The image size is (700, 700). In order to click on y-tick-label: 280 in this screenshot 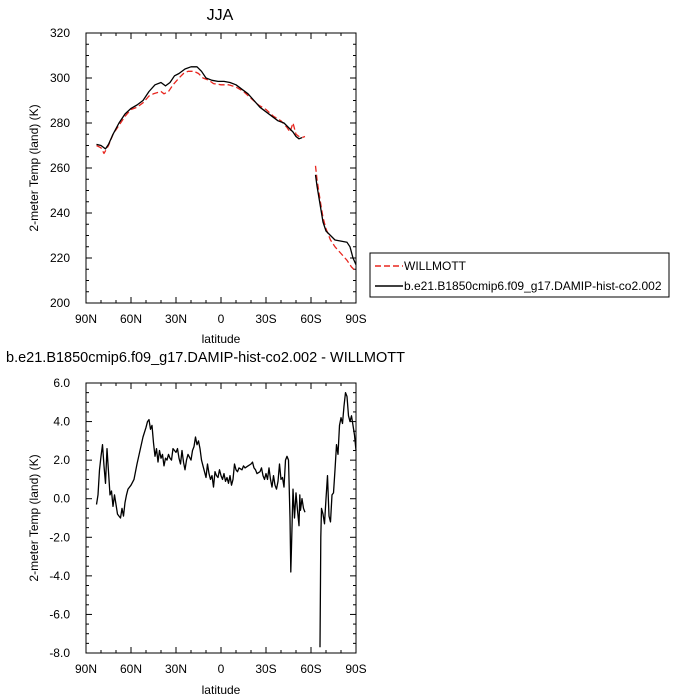, I will do `click(60, 123)`.